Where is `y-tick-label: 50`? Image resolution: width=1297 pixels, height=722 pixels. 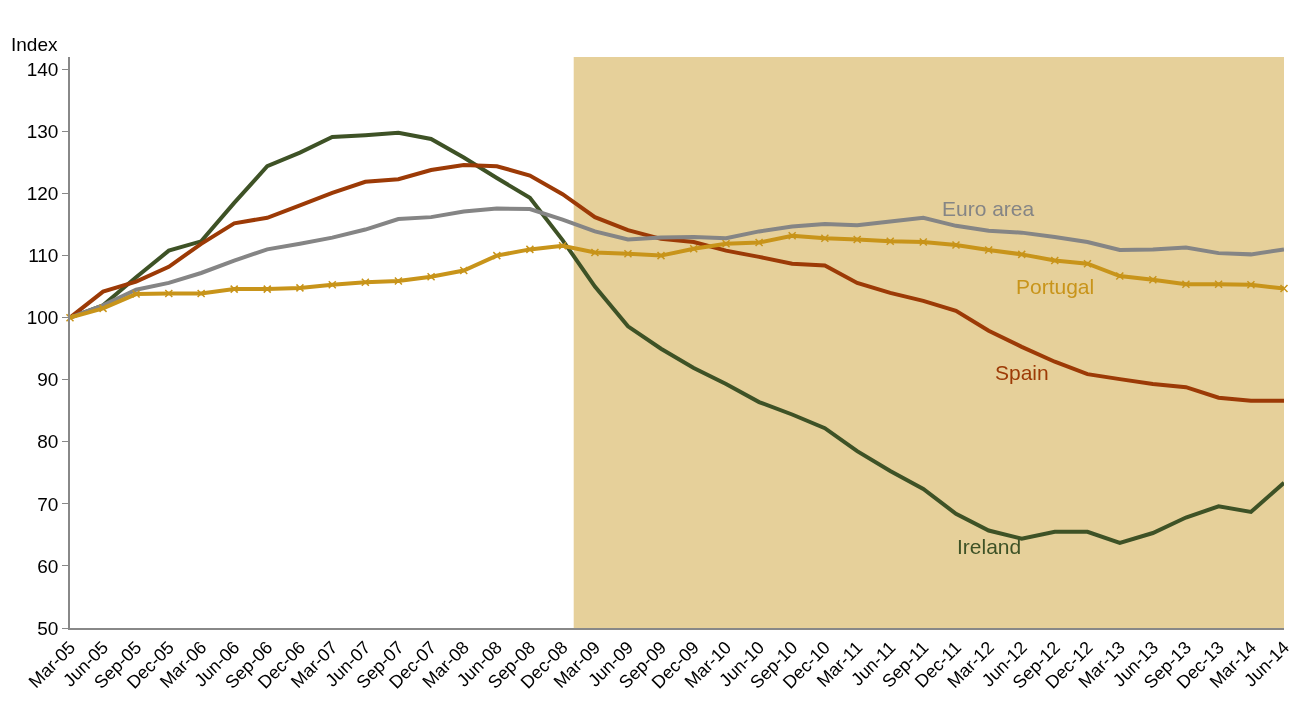
y-tick-label: 50 is located at coordinates (48, 628).